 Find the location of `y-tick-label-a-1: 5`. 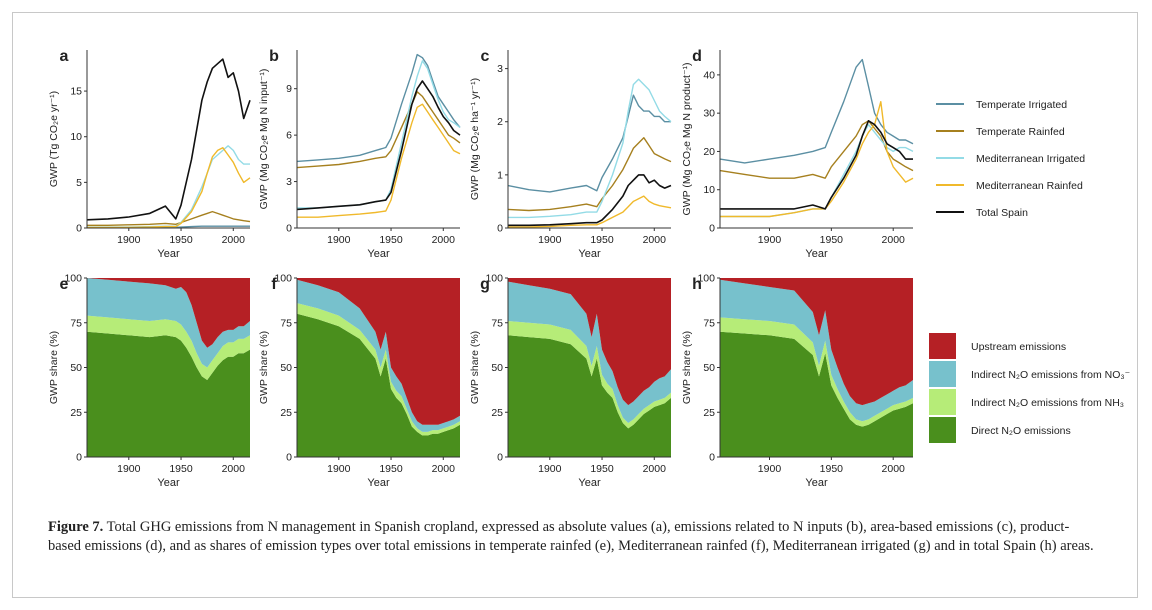

y-tick-label-a-1: 5 is located at coordinates (79, 183).